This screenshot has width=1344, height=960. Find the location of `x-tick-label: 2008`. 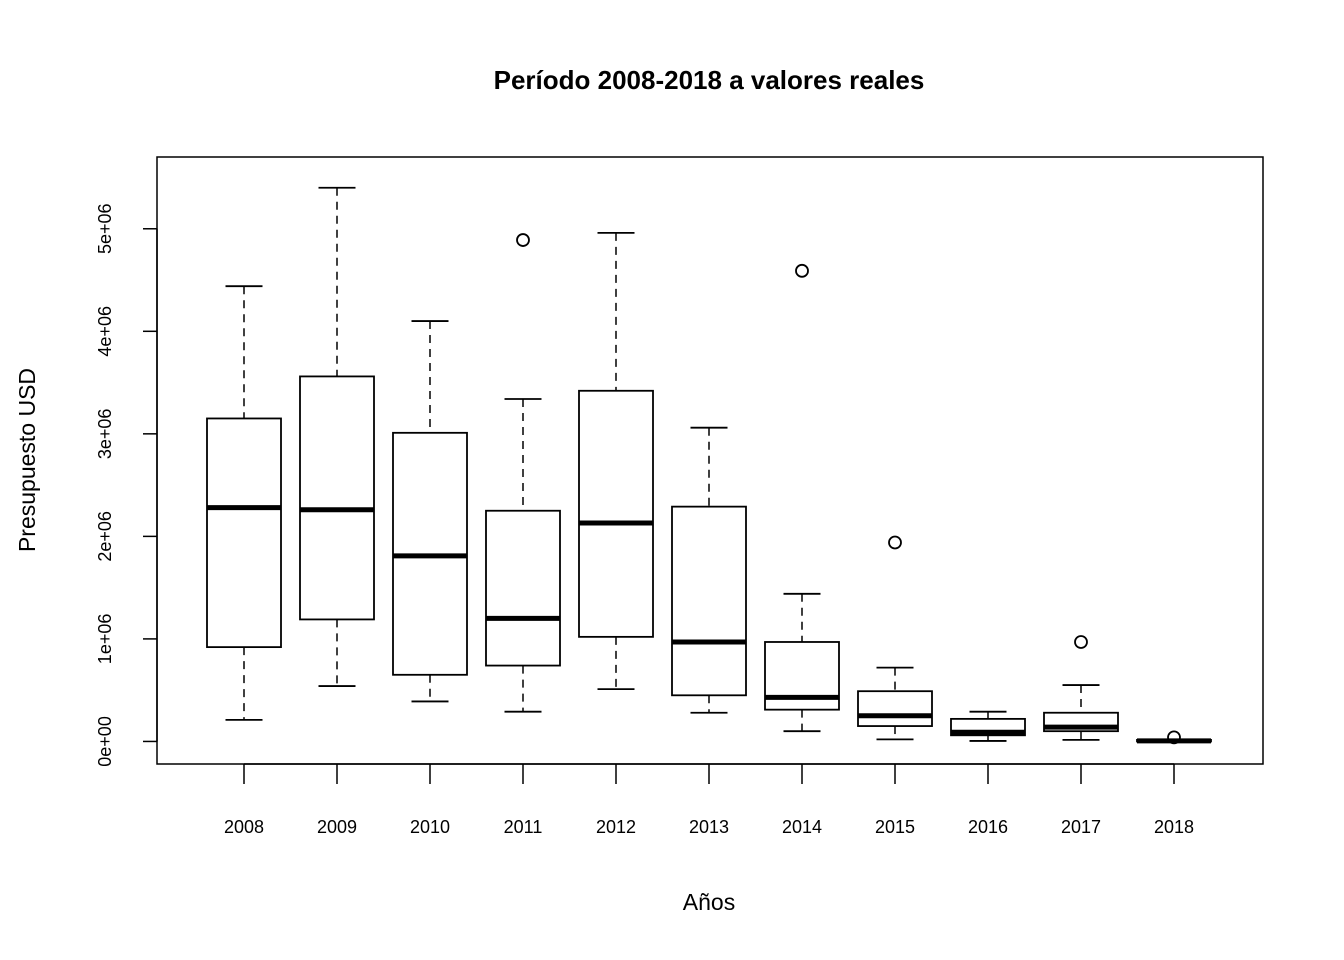

x-tick-label: 2008 is located at coordinates (244, 827).